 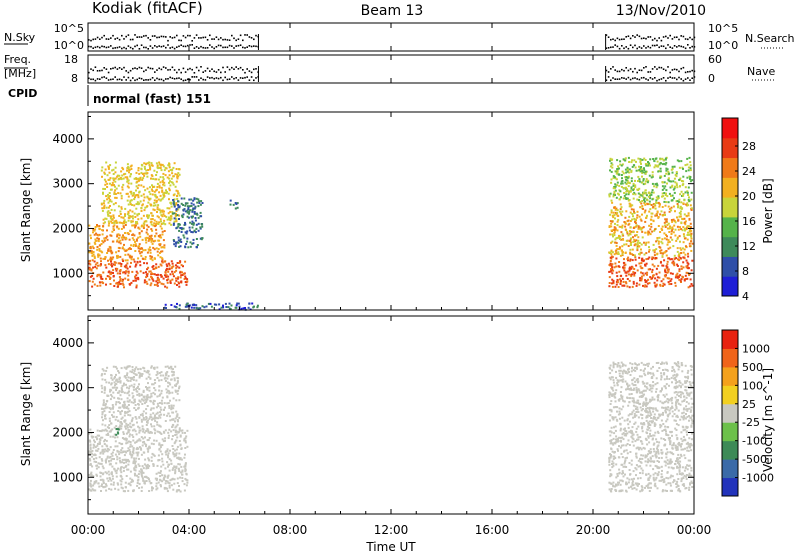 I want to click on nave-tick-bottom: 0, so click(x=711, y=78).